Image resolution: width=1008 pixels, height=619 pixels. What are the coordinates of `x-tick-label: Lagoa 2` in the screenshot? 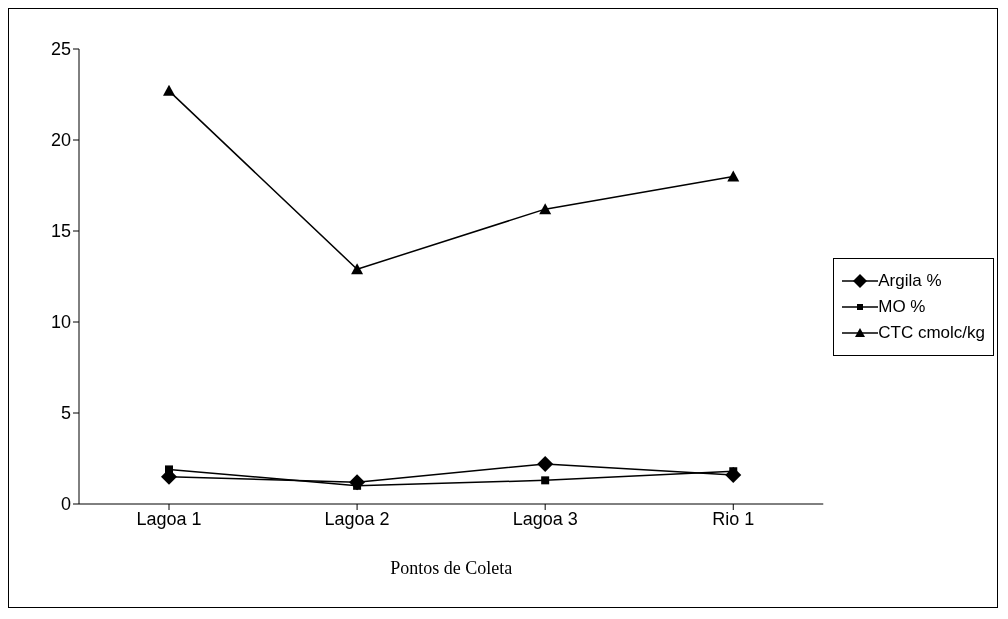 It's located at (357, 518).